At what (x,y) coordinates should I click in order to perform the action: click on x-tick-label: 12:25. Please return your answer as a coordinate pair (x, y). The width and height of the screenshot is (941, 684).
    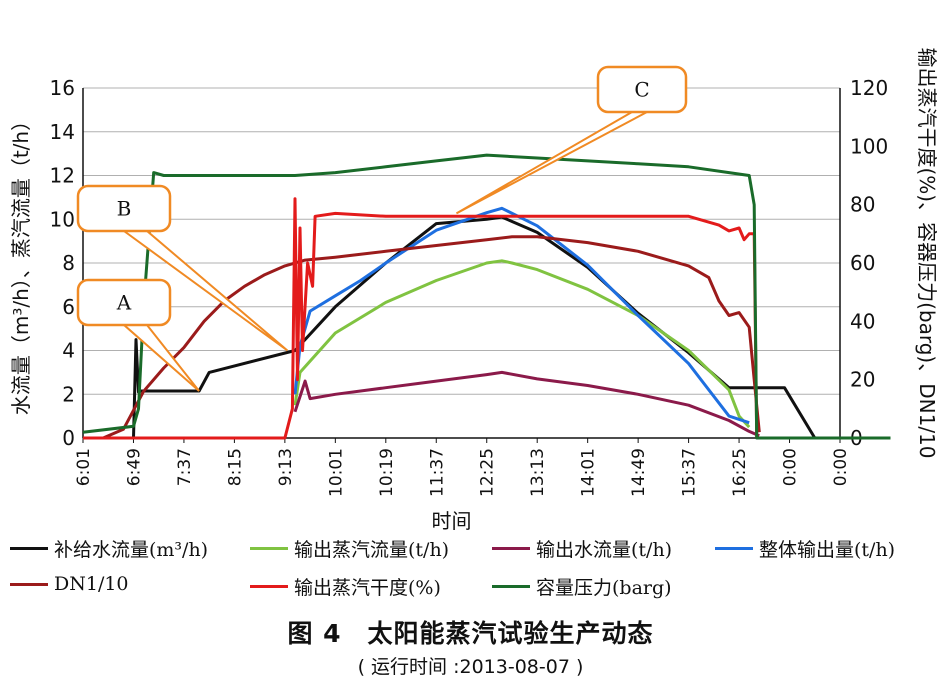
    Looking at the image, I should click on (488, 472).